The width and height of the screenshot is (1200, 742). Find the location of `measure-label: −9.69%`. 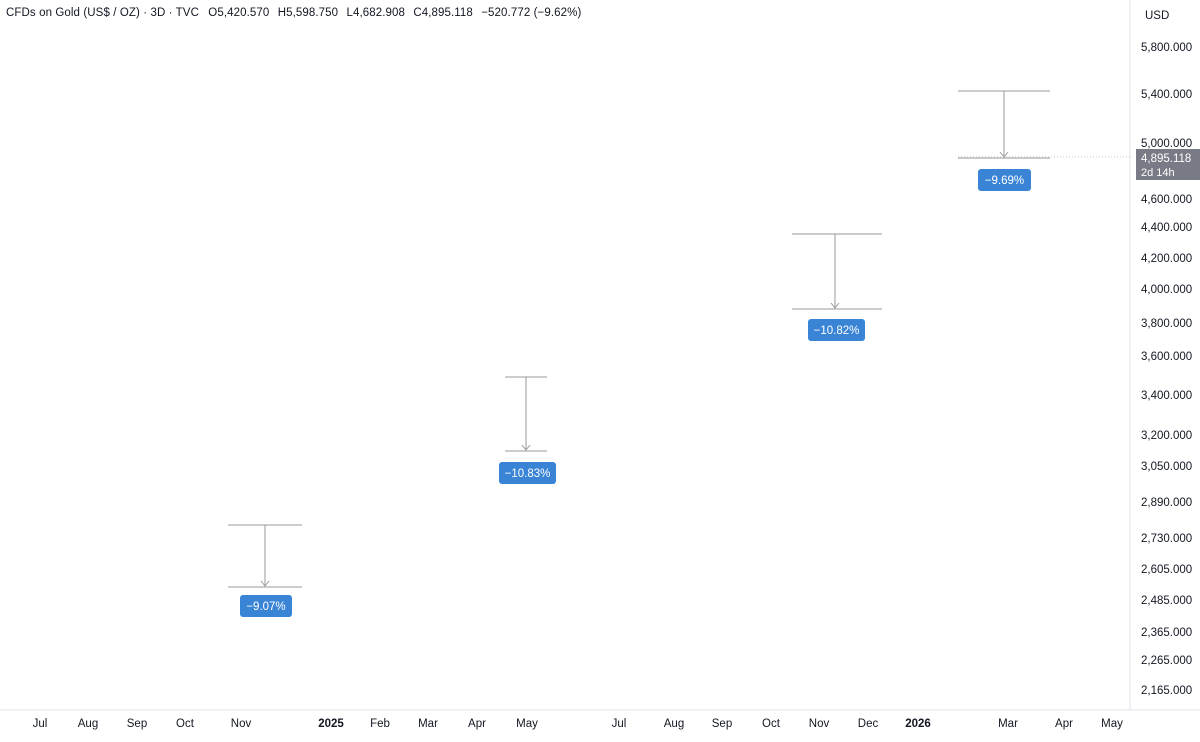

measure-label: −9.69% is located at coordinates (1004, 181).